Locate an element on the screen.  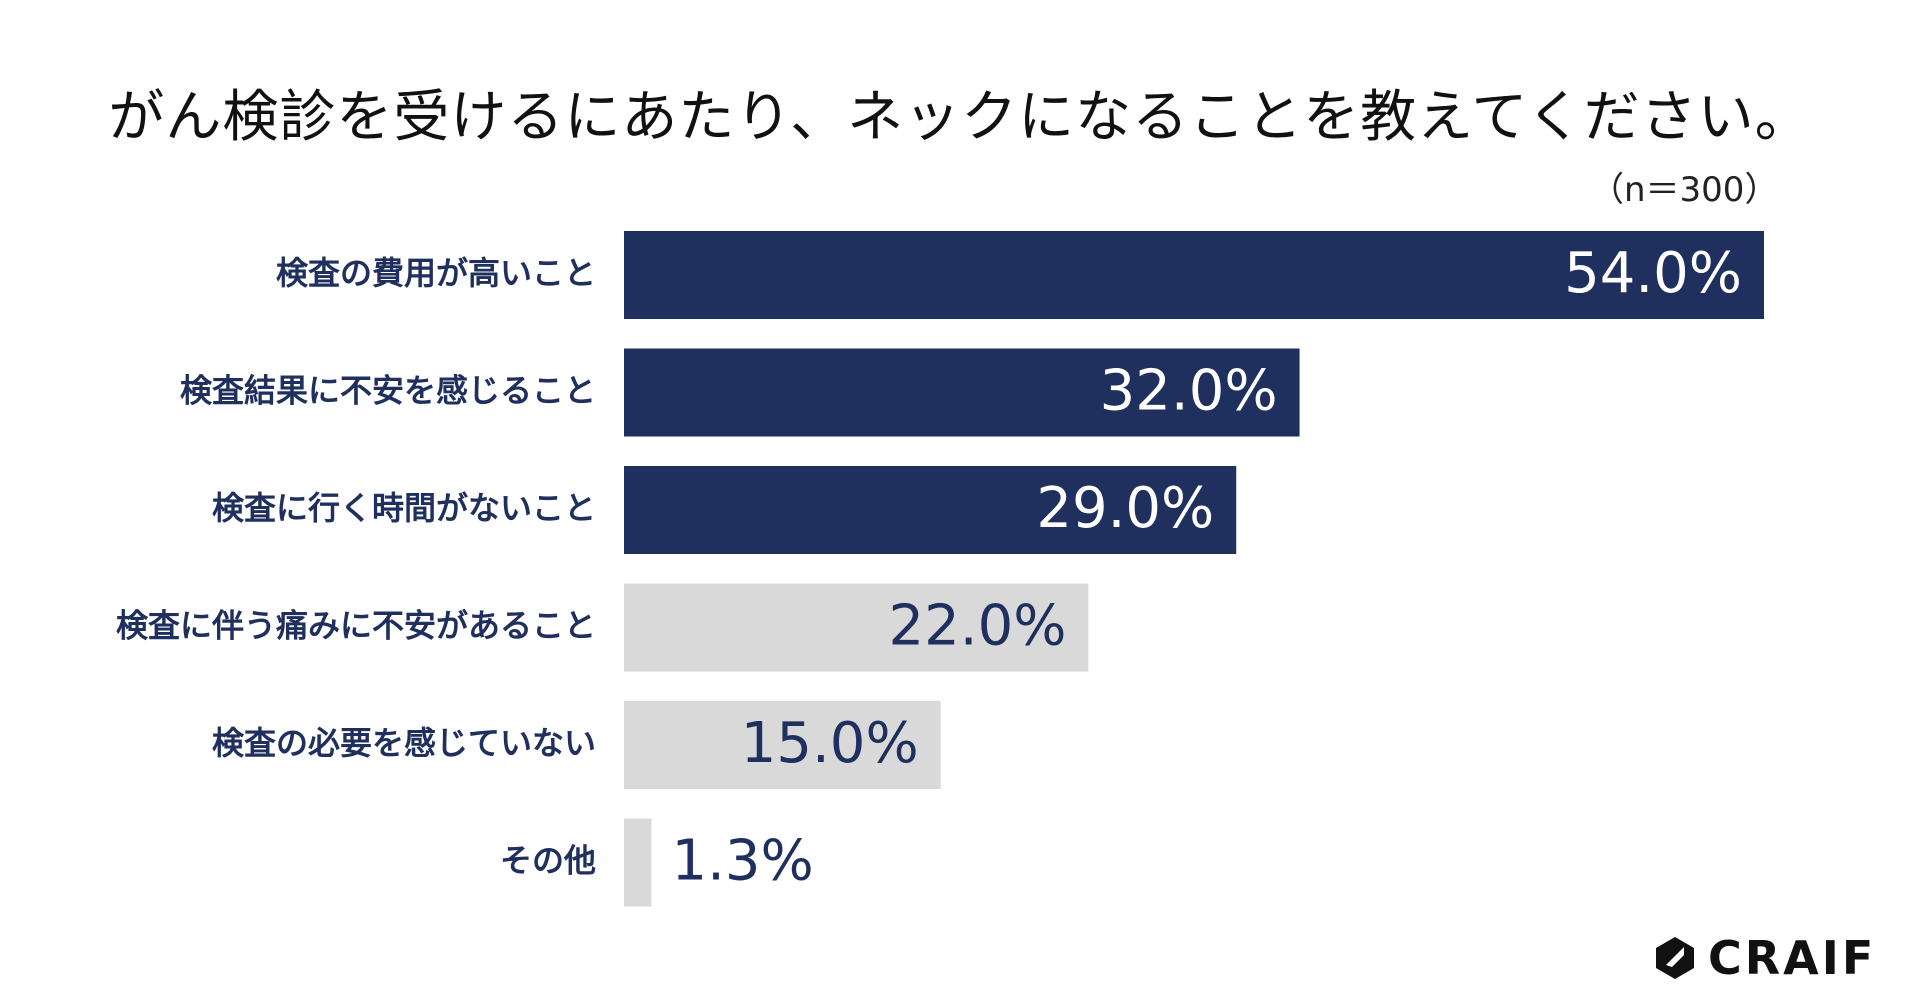
category-label: その他 is located at coordinates (548, 861).